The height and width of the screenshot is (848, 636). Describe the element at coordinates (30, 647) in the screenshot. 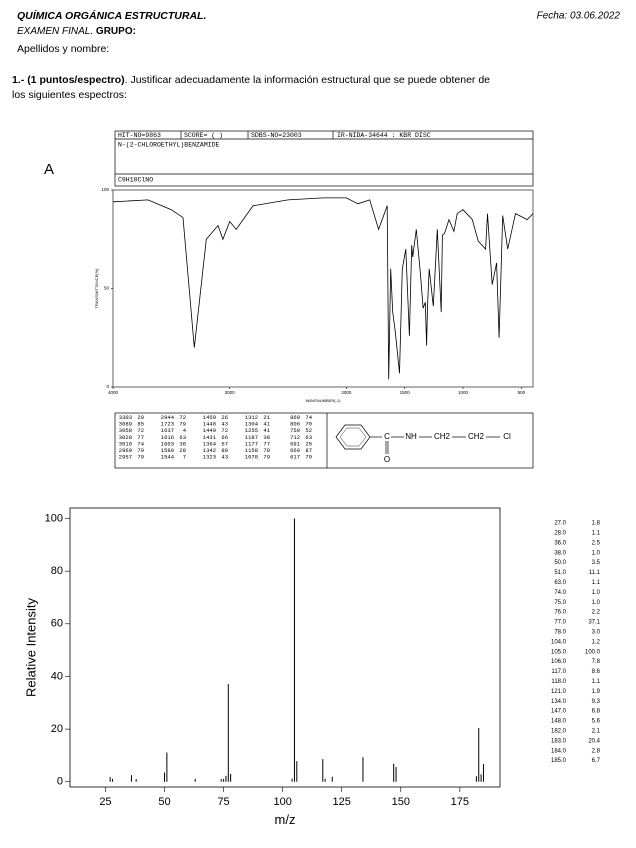

I see `y-axis-label: Relative Intensity` at that location.